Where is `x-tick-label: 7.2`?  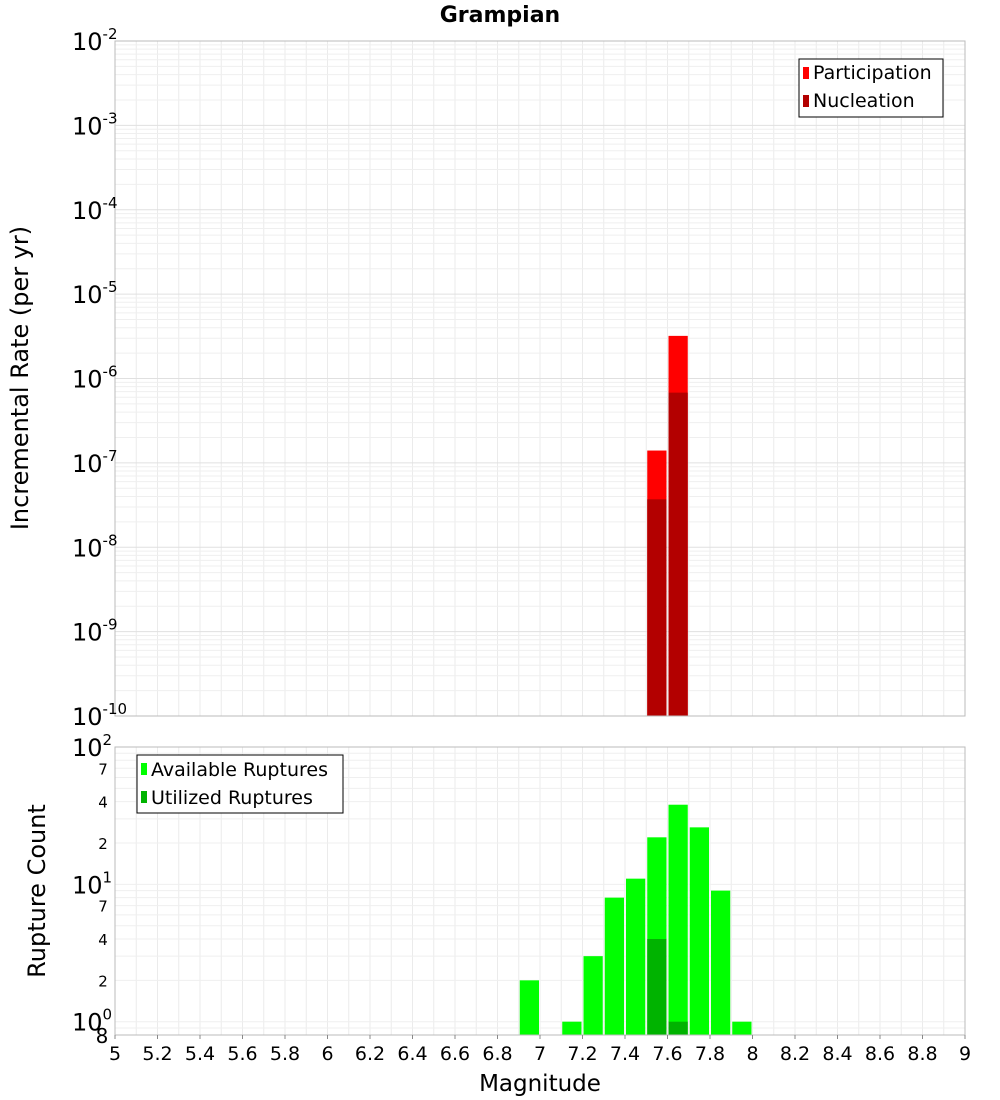 x-tick-label: 7.2 is located at coordinates (582, 1054).